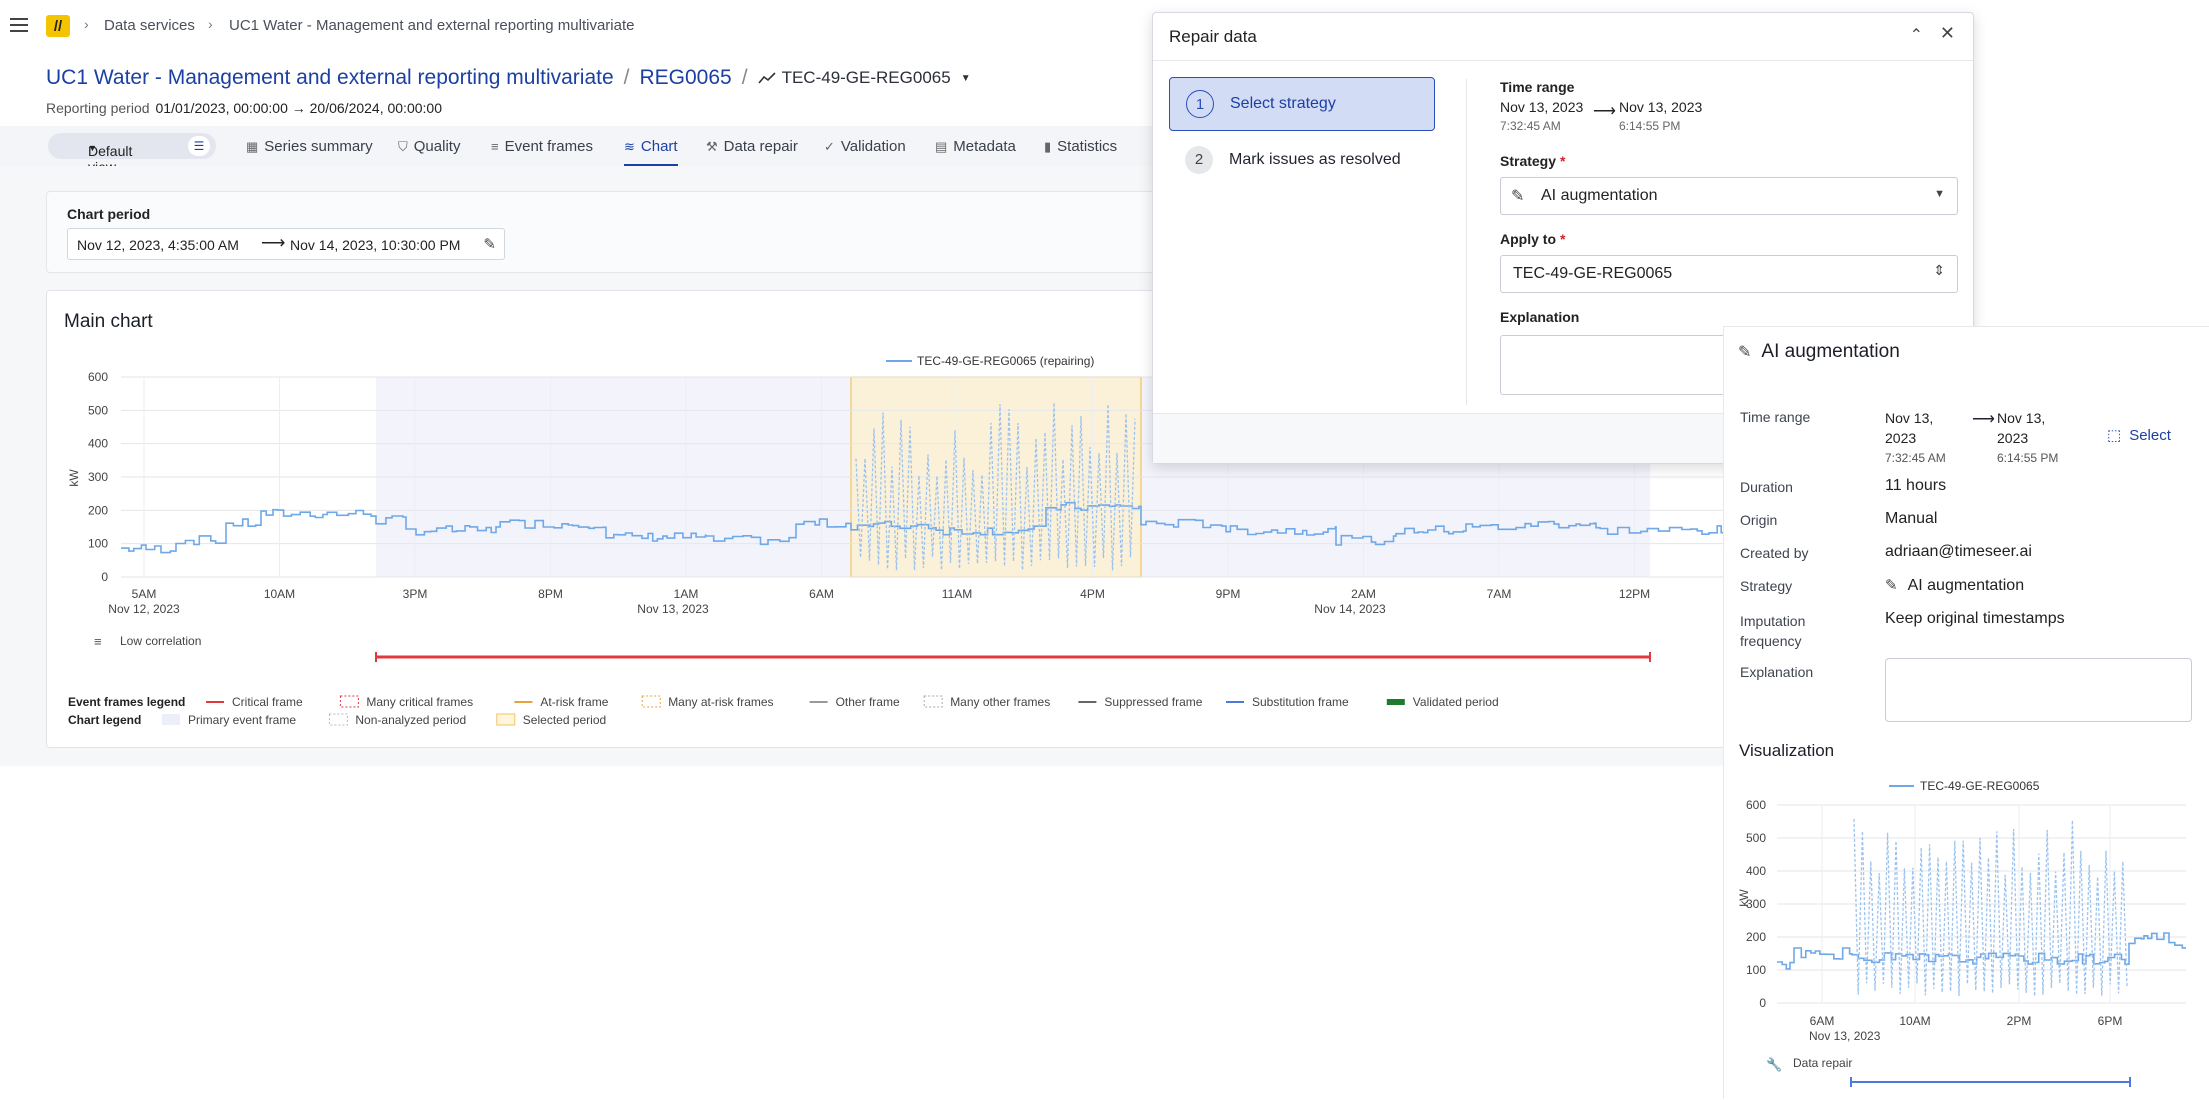  Describe the element at coordinates (98, 510) in the screenshot. I see `y-tick-label: 200` at that location.